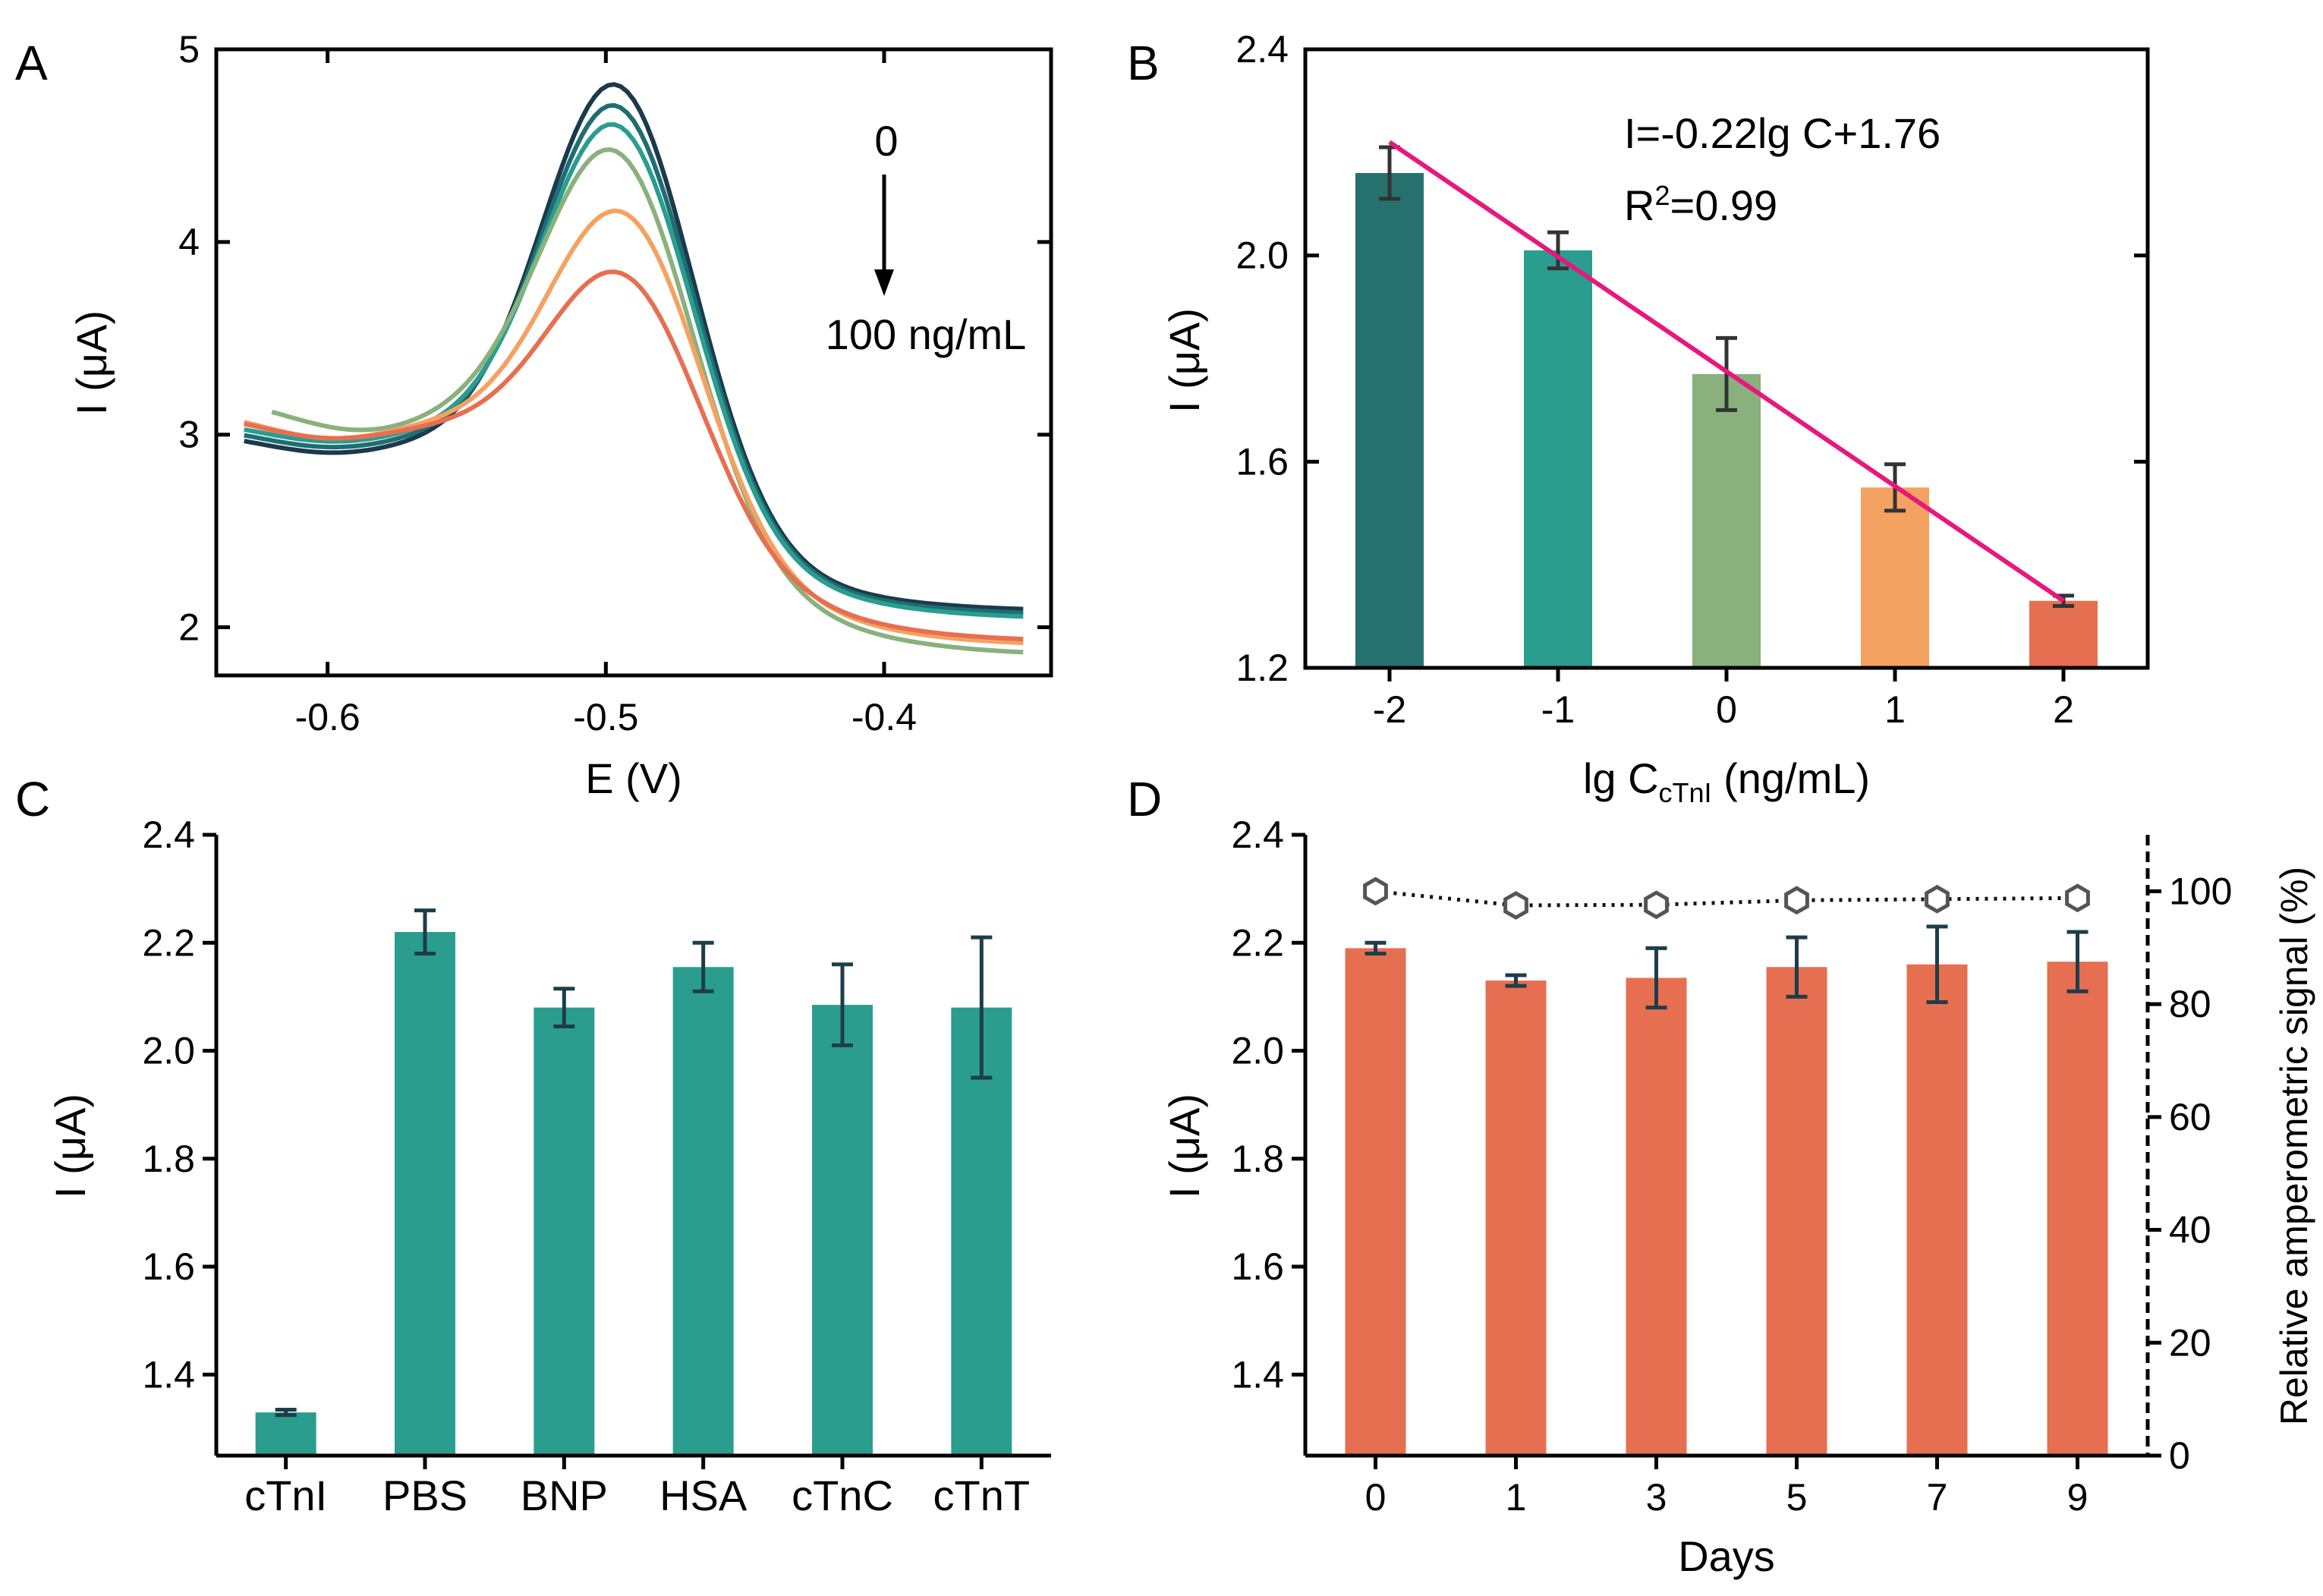 The width and height of the screenshot is (2323, 1596). What do you see at coordinates (327, 717) in the screenshot?
I see `x-tick-label-a: -0.6` at bounding box center [327, 717].